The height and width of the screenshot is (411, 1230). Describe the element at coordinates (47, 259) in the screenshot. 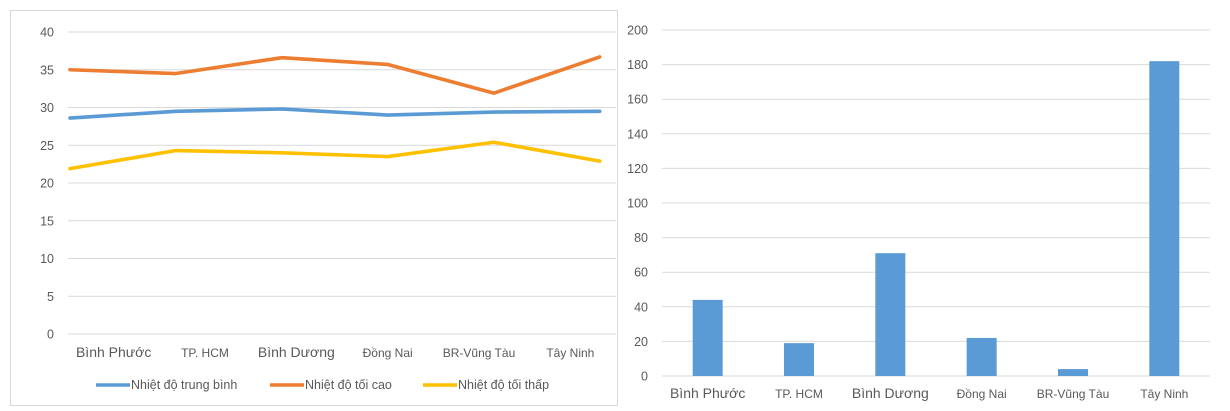

I see `y-tick-label: 10` at that location.